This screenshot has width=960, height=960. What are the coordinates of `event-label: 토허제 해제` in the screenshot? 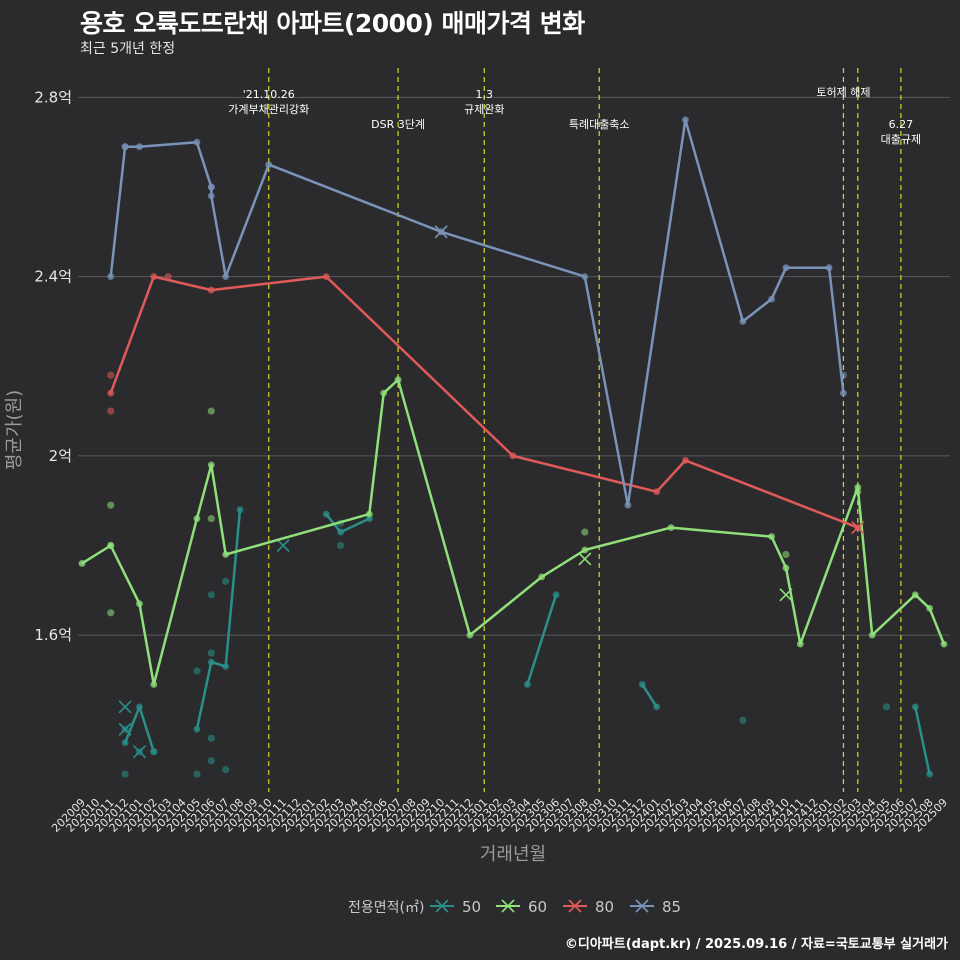 It's located at (843, 92).